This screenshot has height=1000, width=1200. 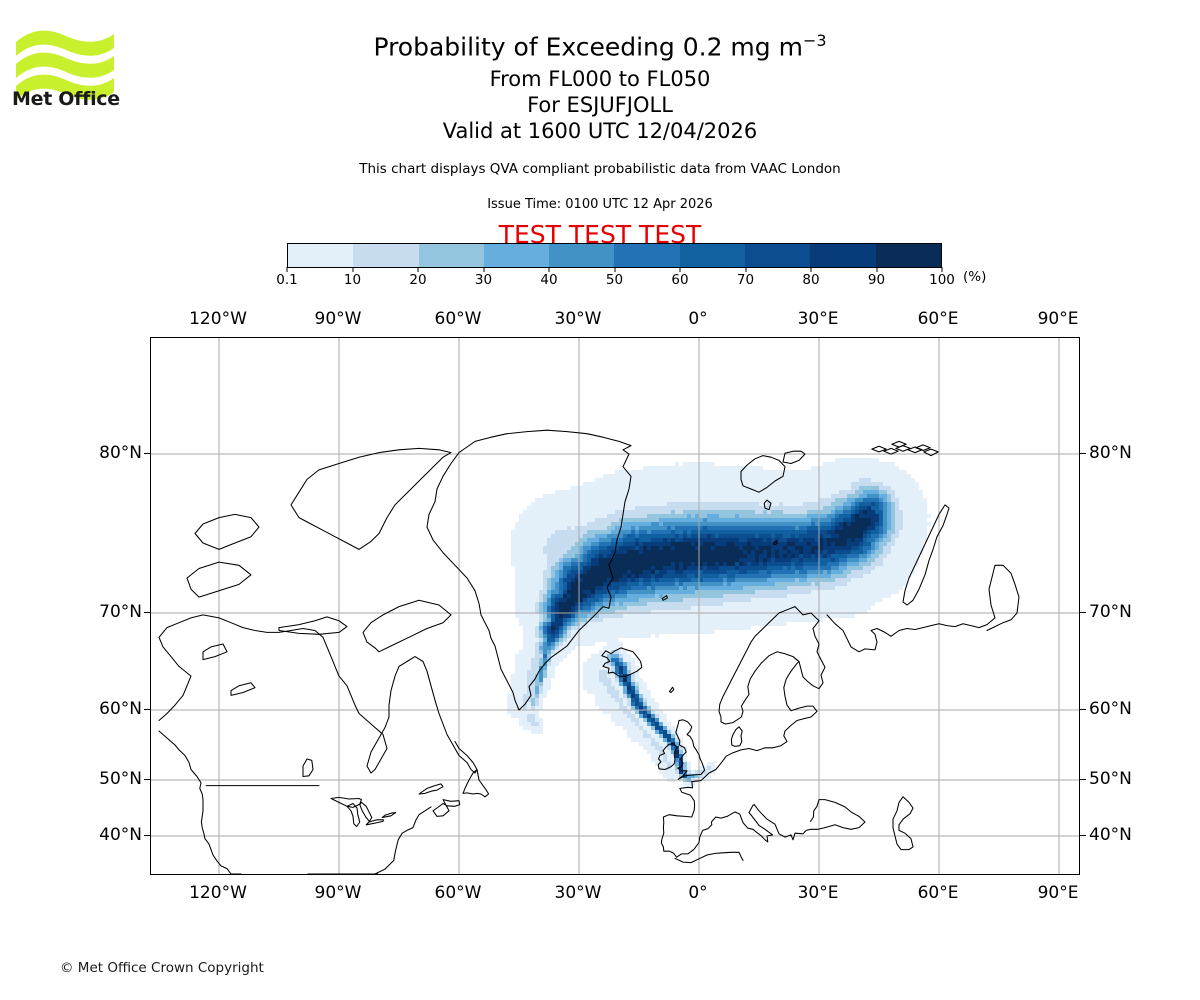 What do you see at coordinates (1083, 612) in the screenshot?
I see `lat-tick-right-70°N` at bounding box center [1083, 612].